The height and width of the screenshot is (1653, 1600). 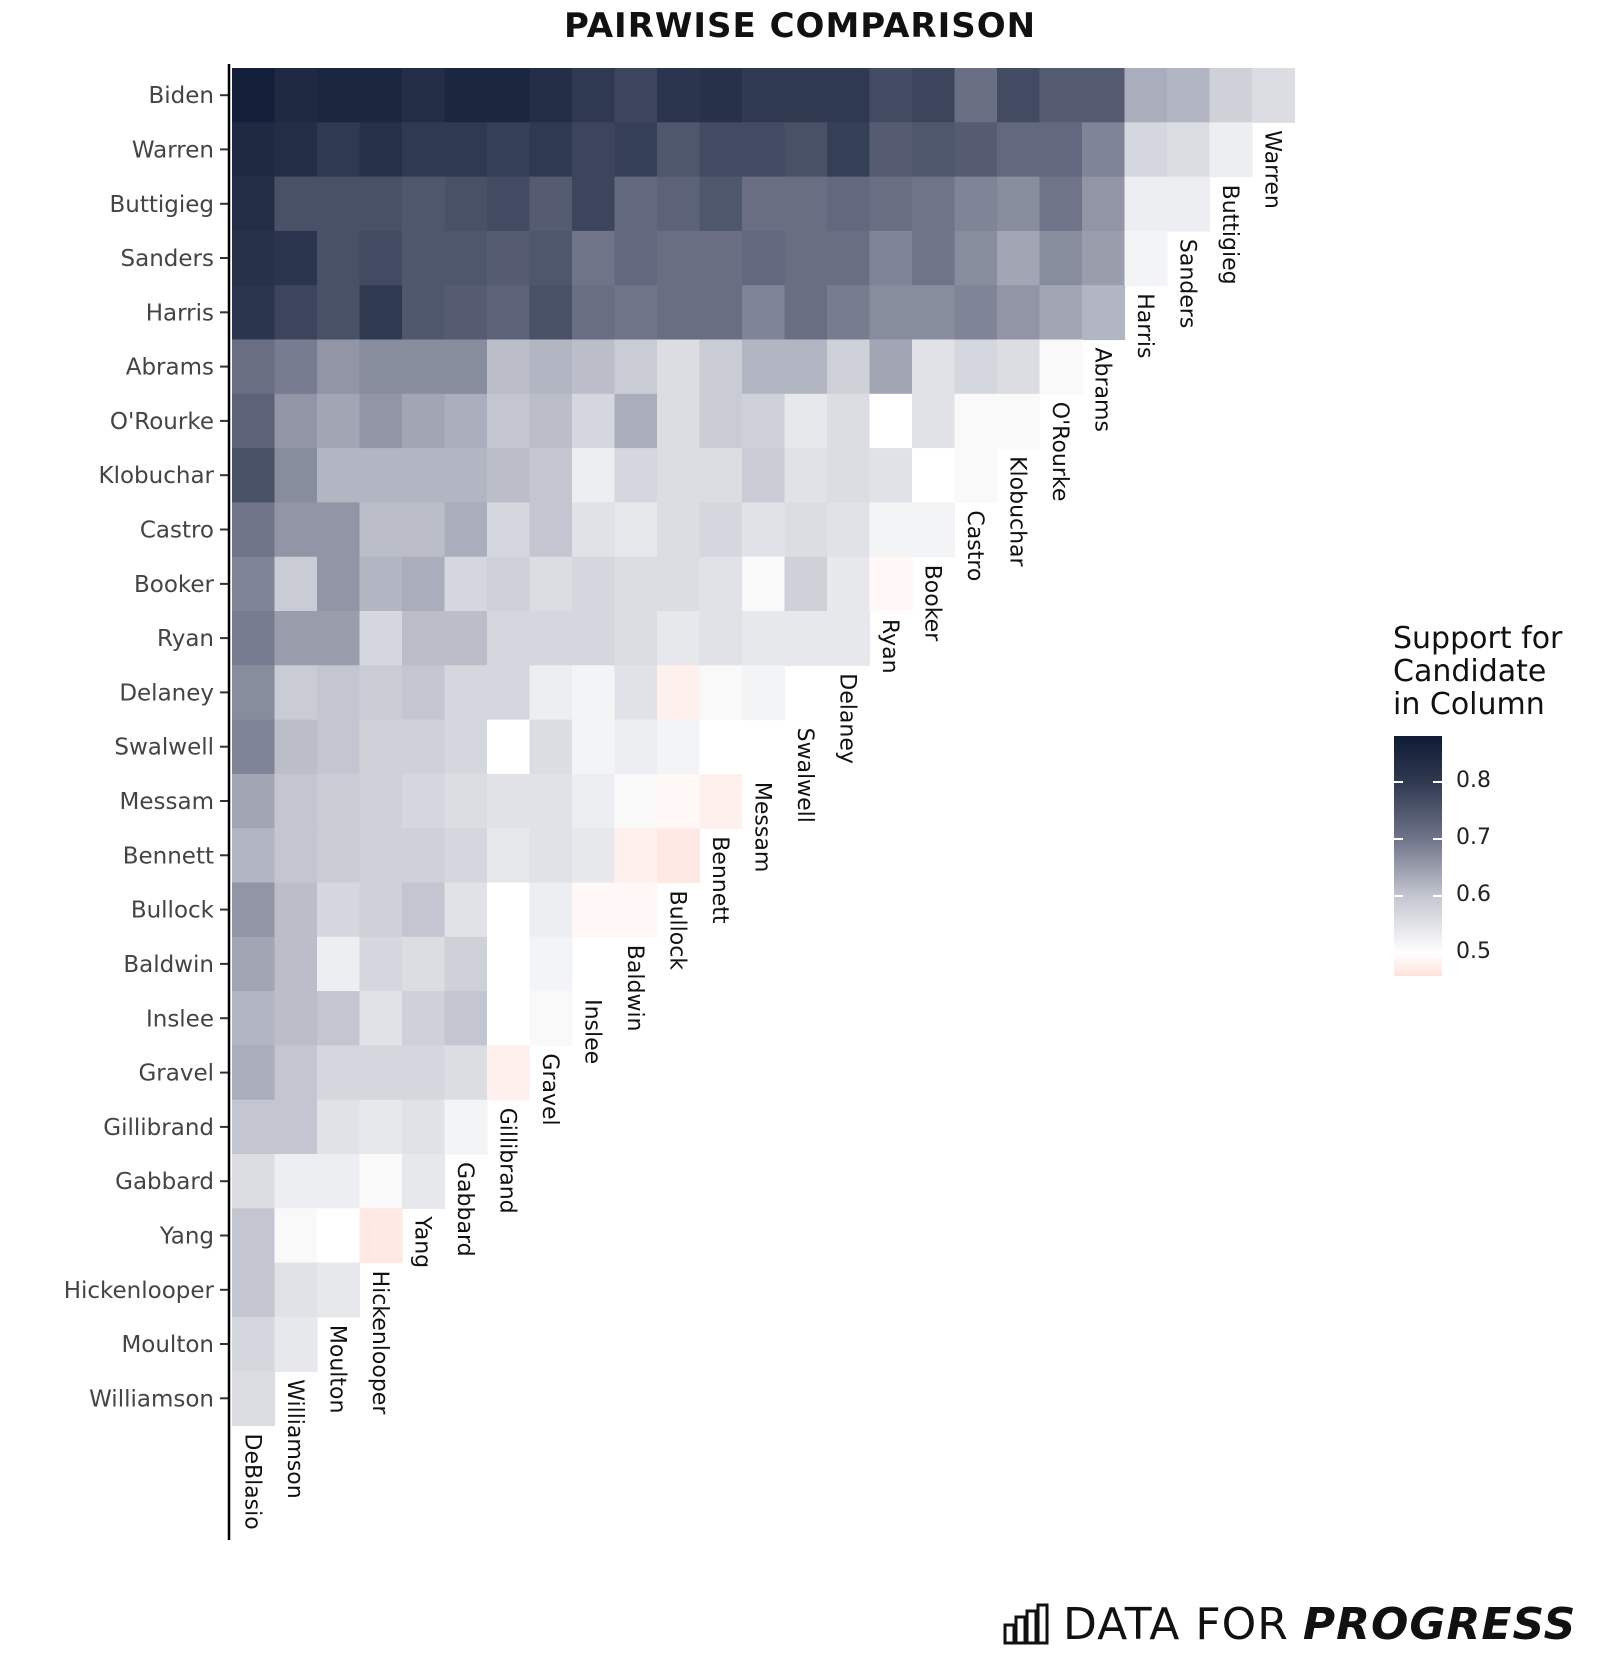 I want to click on row-label: Warren, so click(x=173, y=150).